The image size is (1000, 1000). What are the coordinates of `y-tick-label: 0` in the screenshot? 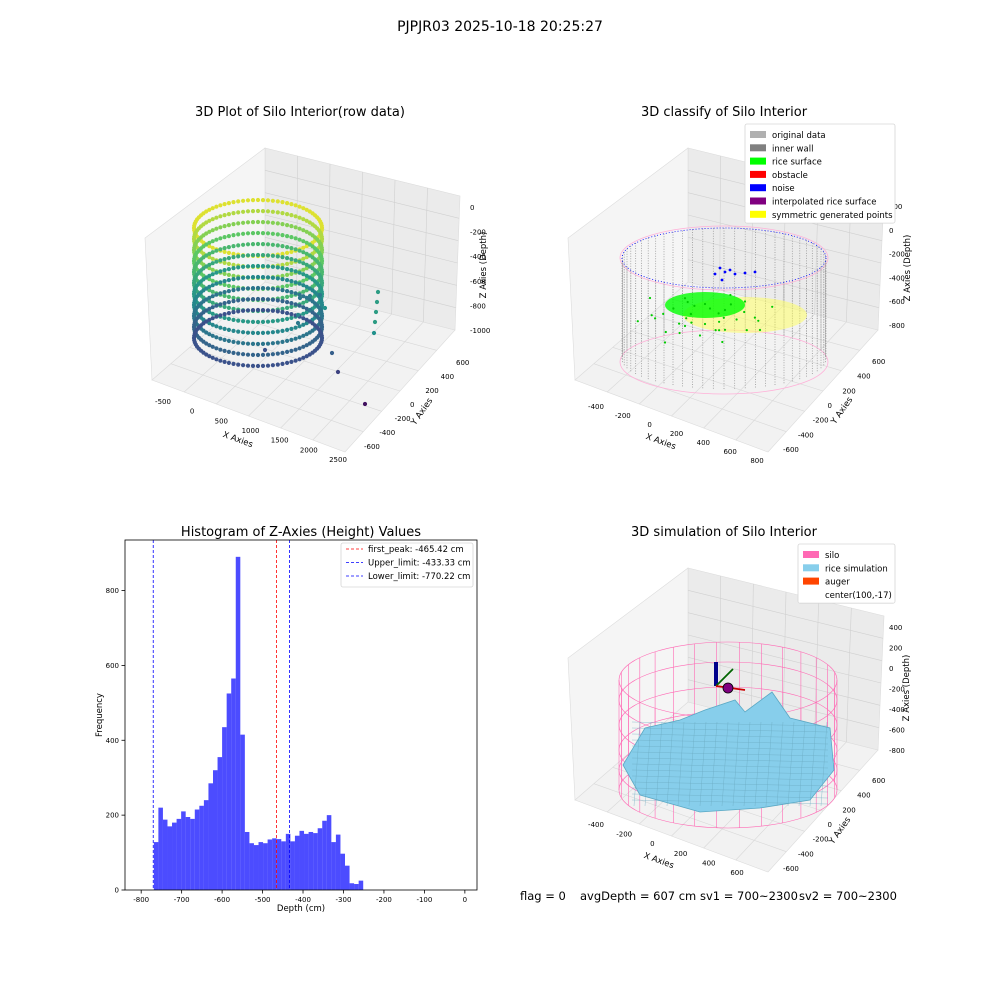 It's located at (830, 825).